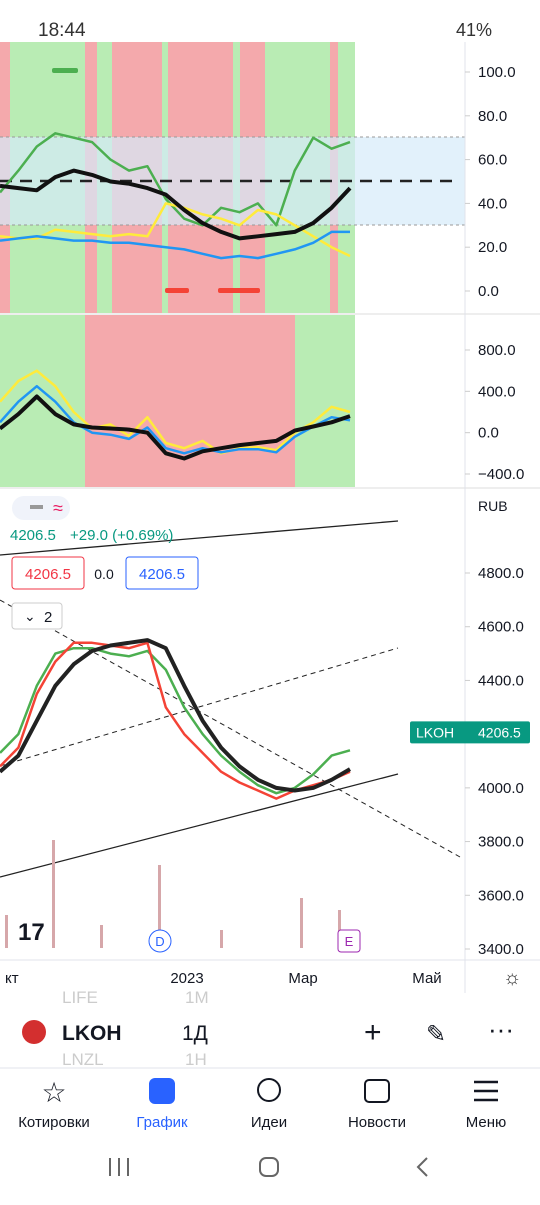  What do you see at coordinates (62, 30) in the screenshot?
I see `clock: 18:44` at bounding box center [62, 30].